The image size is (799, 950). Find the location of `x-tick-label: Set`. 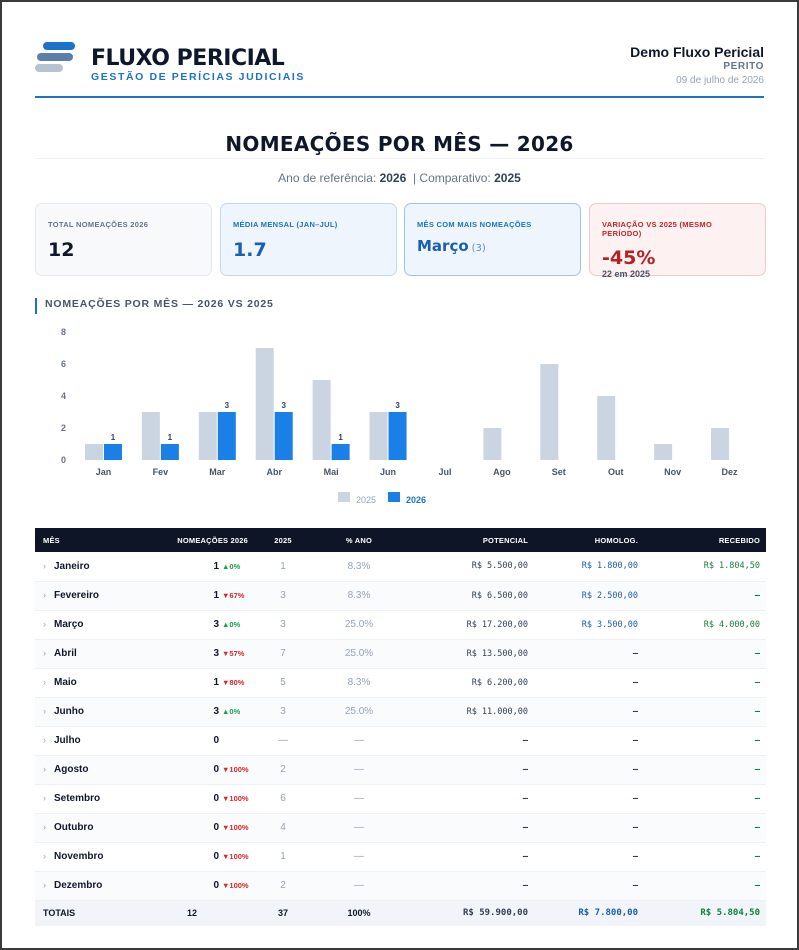

x-tick-label: Set is located at coordinates (559, 472).